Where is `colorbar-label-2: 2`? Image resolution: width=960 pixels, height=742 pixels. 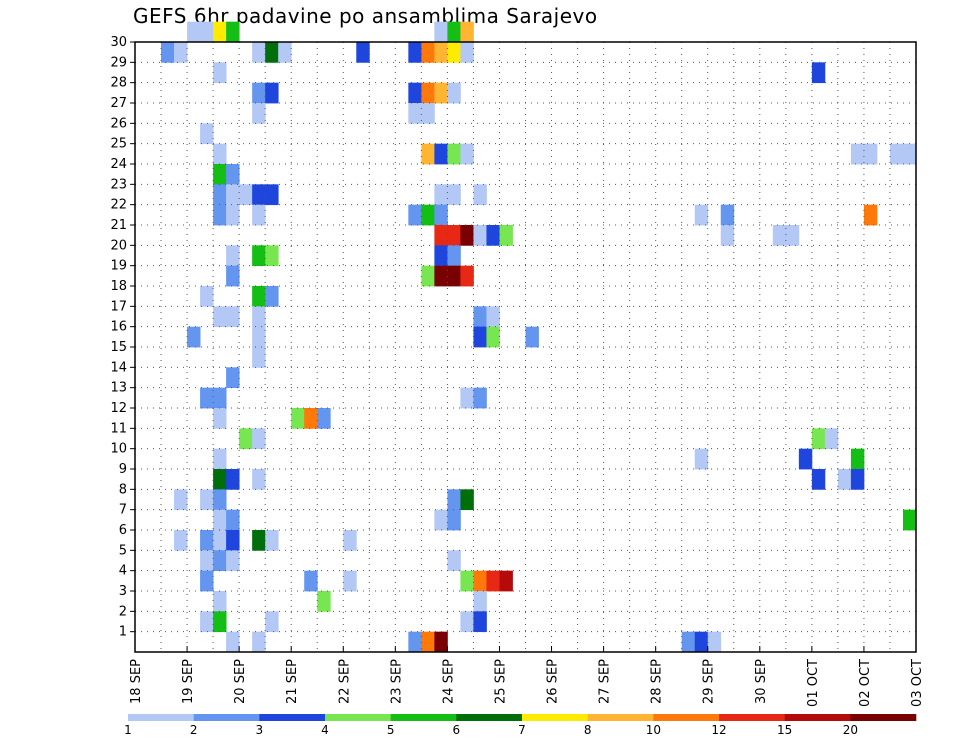
colorbar-label-2: 2 is located at coordinates (194, 730).